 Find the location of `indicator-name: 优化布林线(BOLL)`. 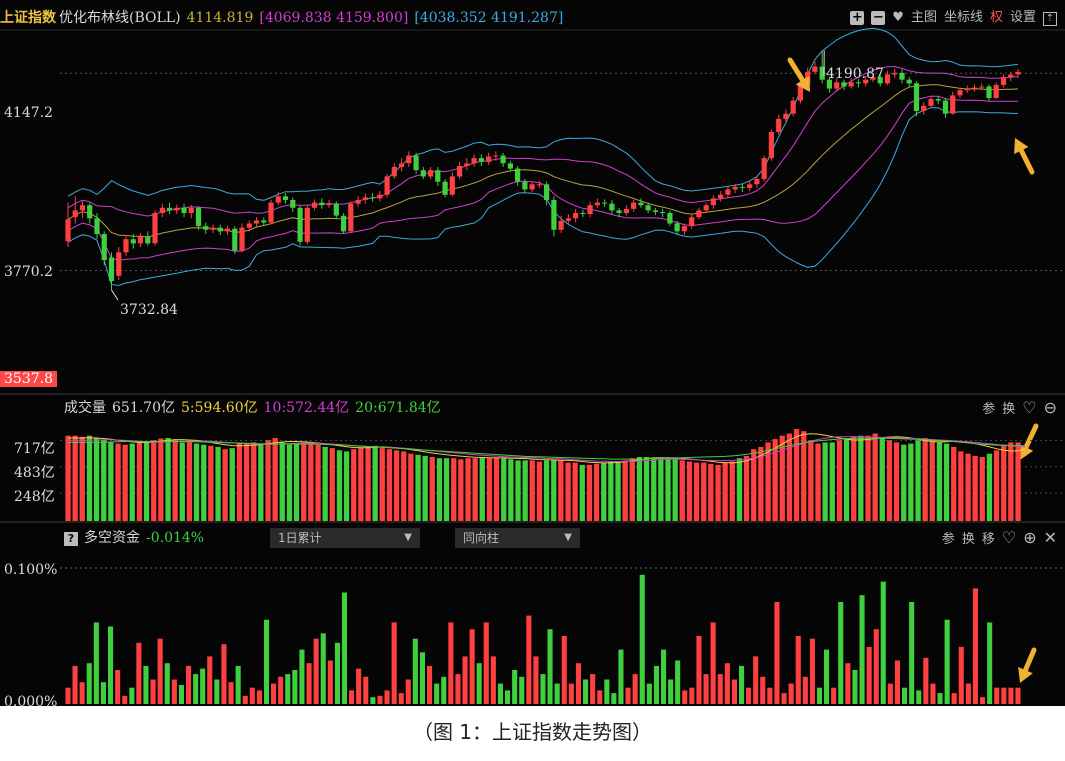

indicator-name: 优化布林线(BOLL) is located at coordinates (120, 18).